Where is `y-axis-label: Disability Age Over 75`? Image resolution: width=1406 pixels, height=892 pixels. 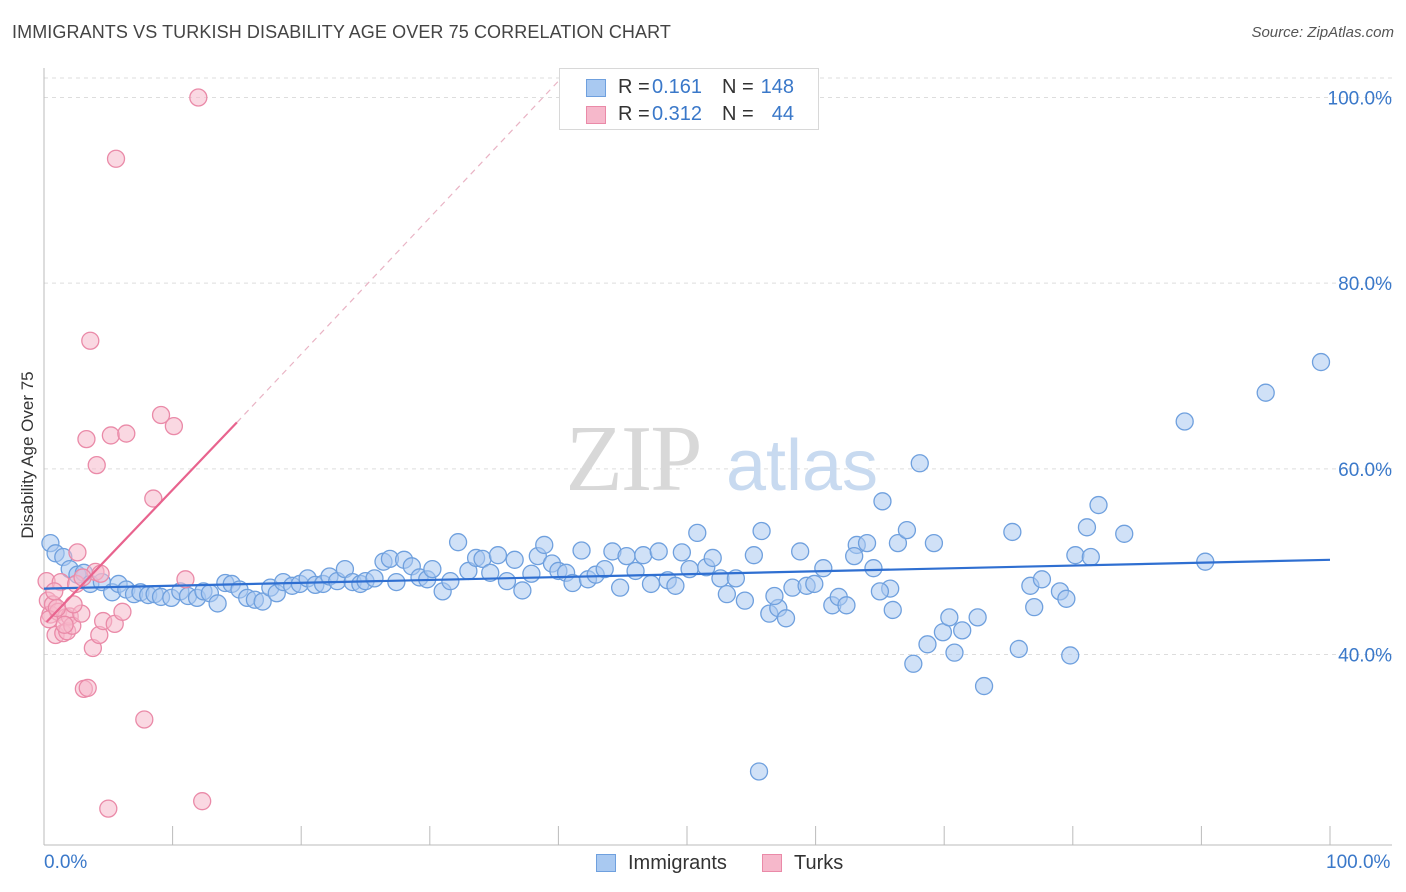
y-axis-label: Disability Age Over 75 is located at coordinates (27, 455).